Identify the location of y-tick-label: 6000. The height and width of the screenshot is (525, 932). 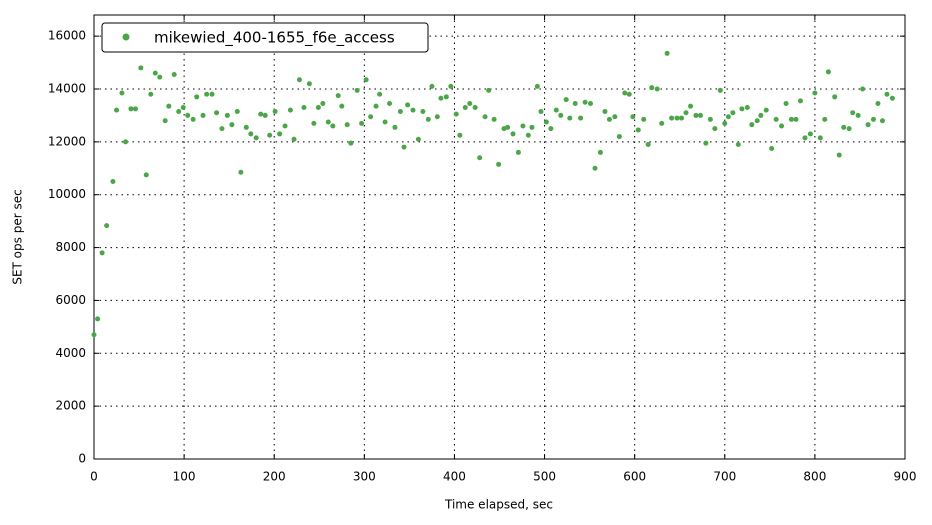
(70, 300).